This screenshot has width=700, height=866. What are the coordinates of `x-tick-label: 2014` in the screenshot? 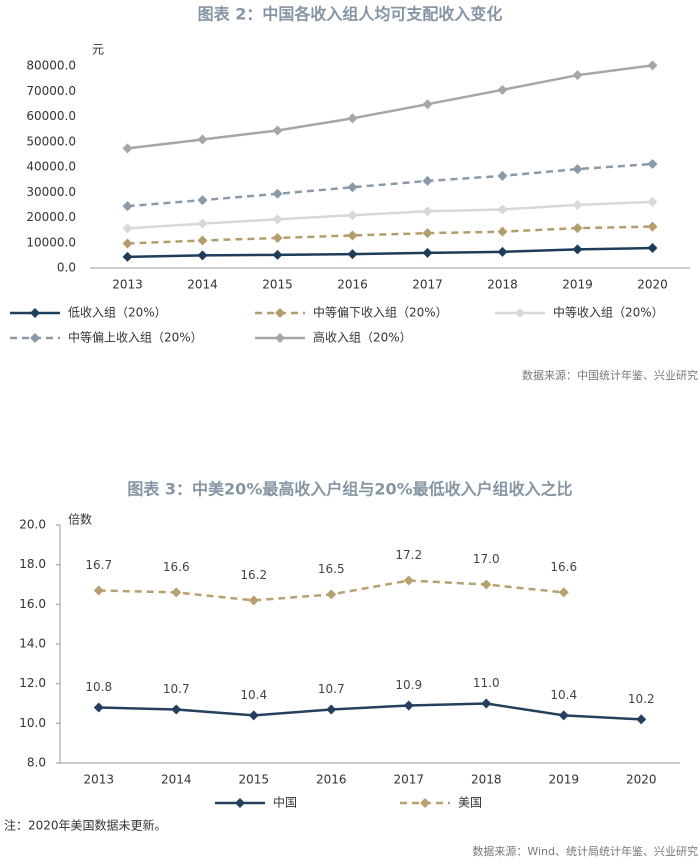 It's located at (176, 780).